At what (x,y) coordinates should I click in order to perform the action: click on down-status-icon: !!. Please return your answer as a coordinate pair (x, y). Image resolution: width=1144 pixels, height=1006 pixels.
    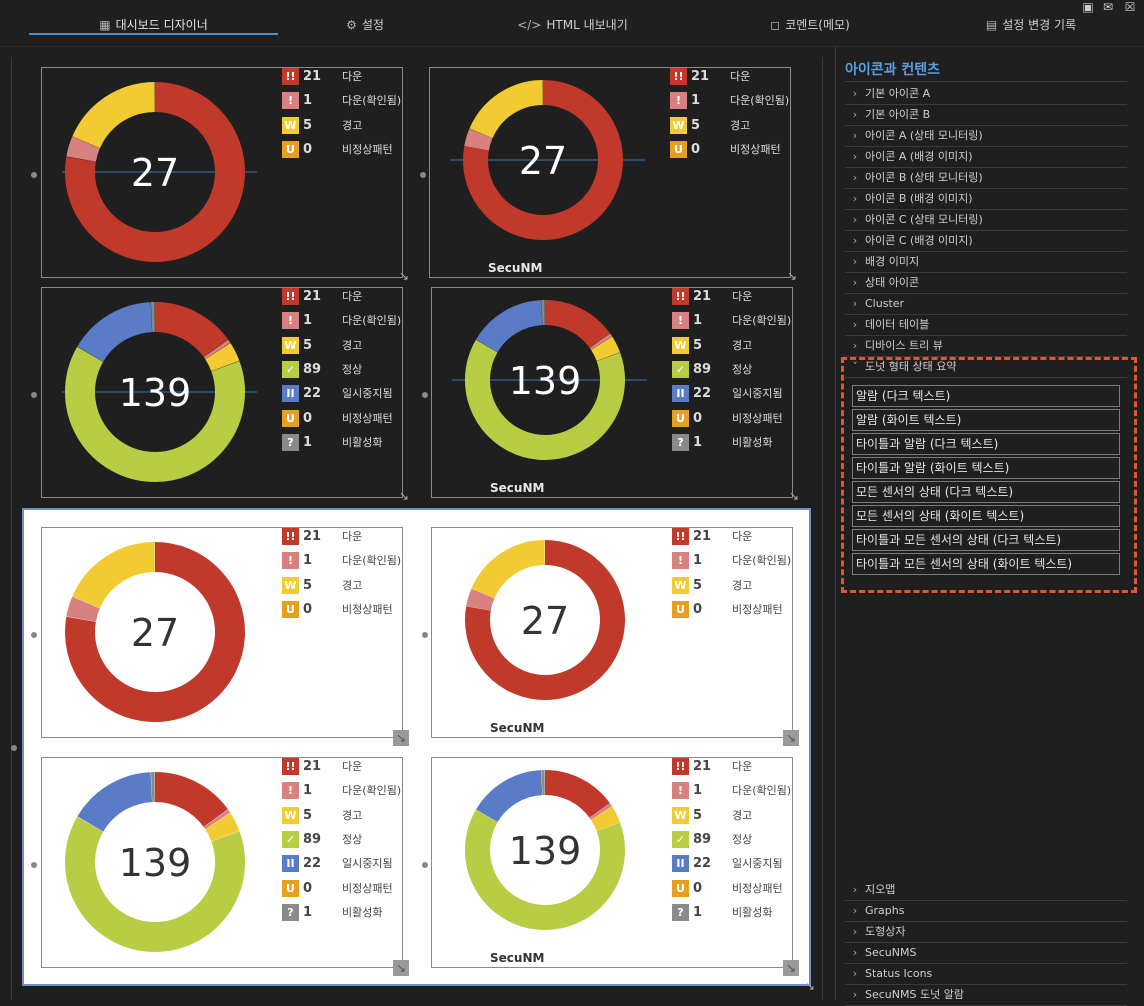
    Looking at the image, I should click on (290, 76).